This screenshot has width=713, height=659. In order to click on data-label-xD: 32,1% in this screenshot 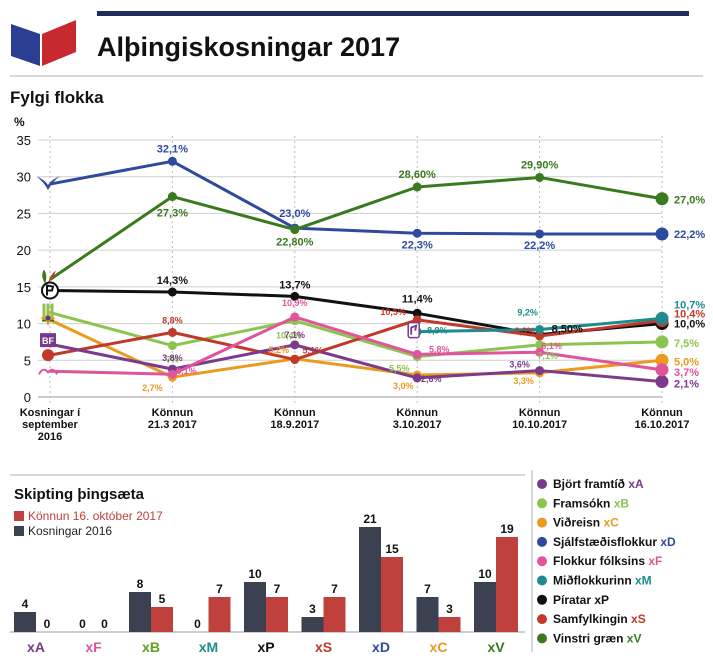, I will do `click(172, 149)`.